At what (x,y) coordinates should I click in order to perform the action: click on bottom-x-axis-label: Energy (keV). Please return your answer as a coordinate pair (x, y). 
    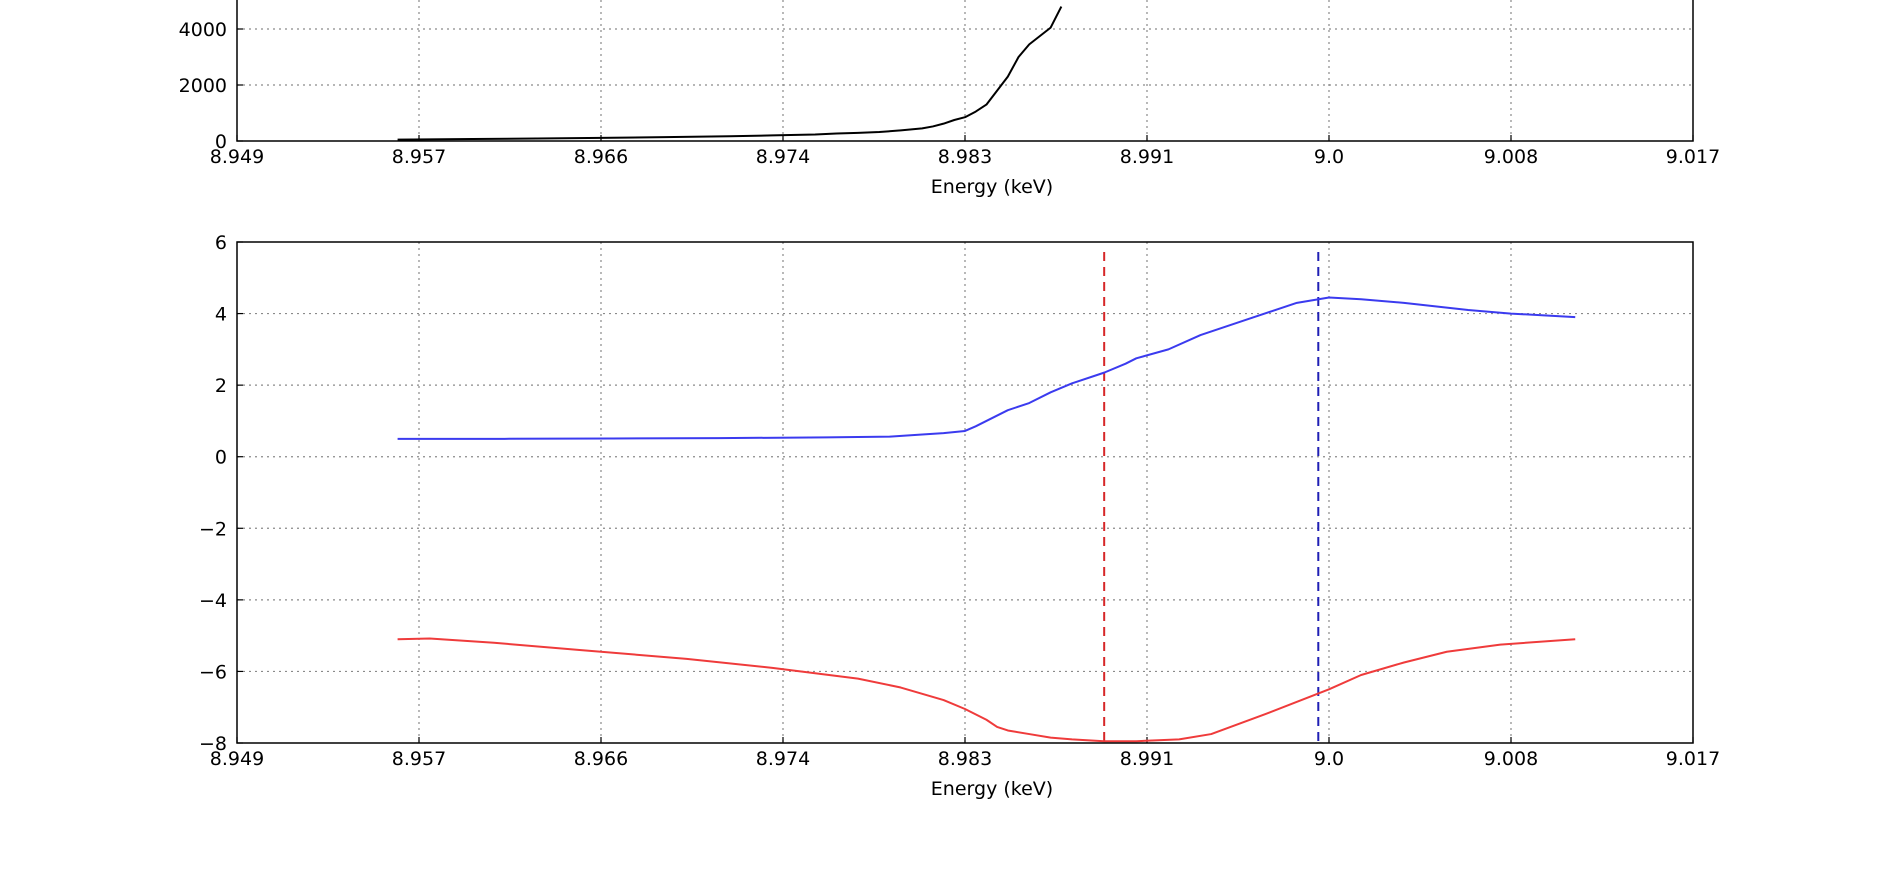
    Looking at the image, I should click on (992, 789).